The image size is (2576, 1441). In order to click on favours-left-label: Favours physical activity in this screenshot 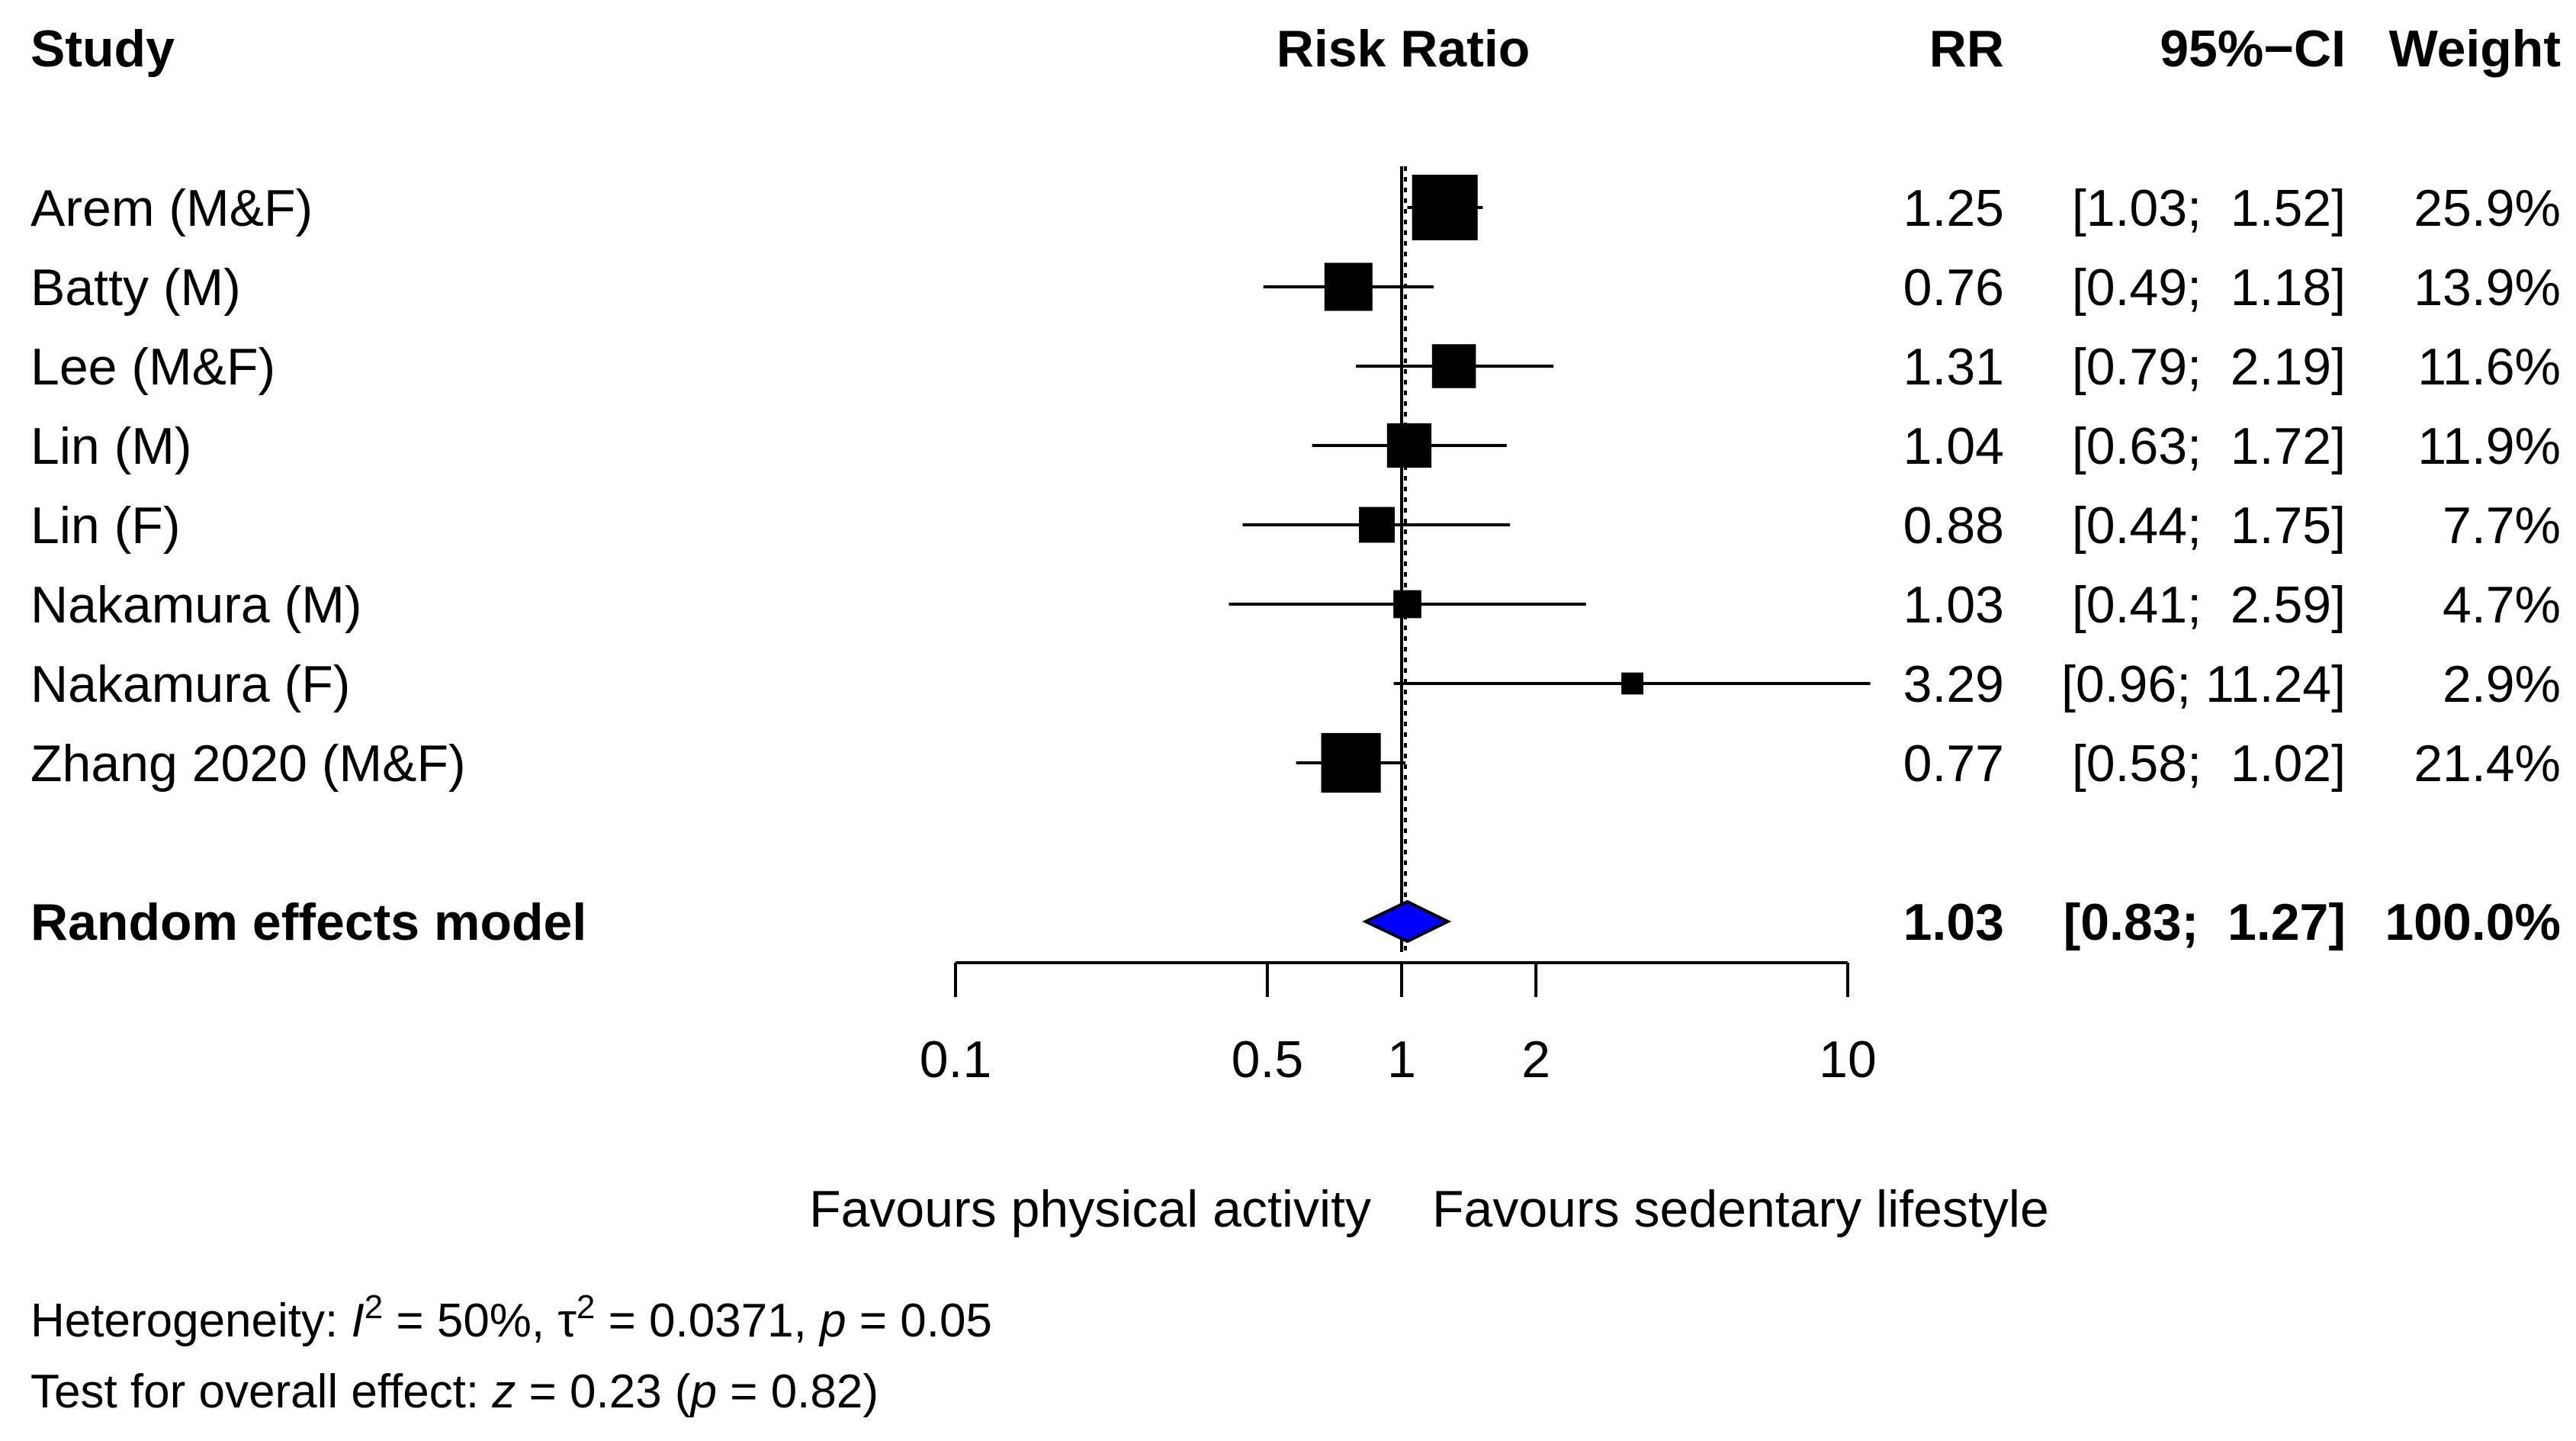, I will do `click(1090, 1209)`.